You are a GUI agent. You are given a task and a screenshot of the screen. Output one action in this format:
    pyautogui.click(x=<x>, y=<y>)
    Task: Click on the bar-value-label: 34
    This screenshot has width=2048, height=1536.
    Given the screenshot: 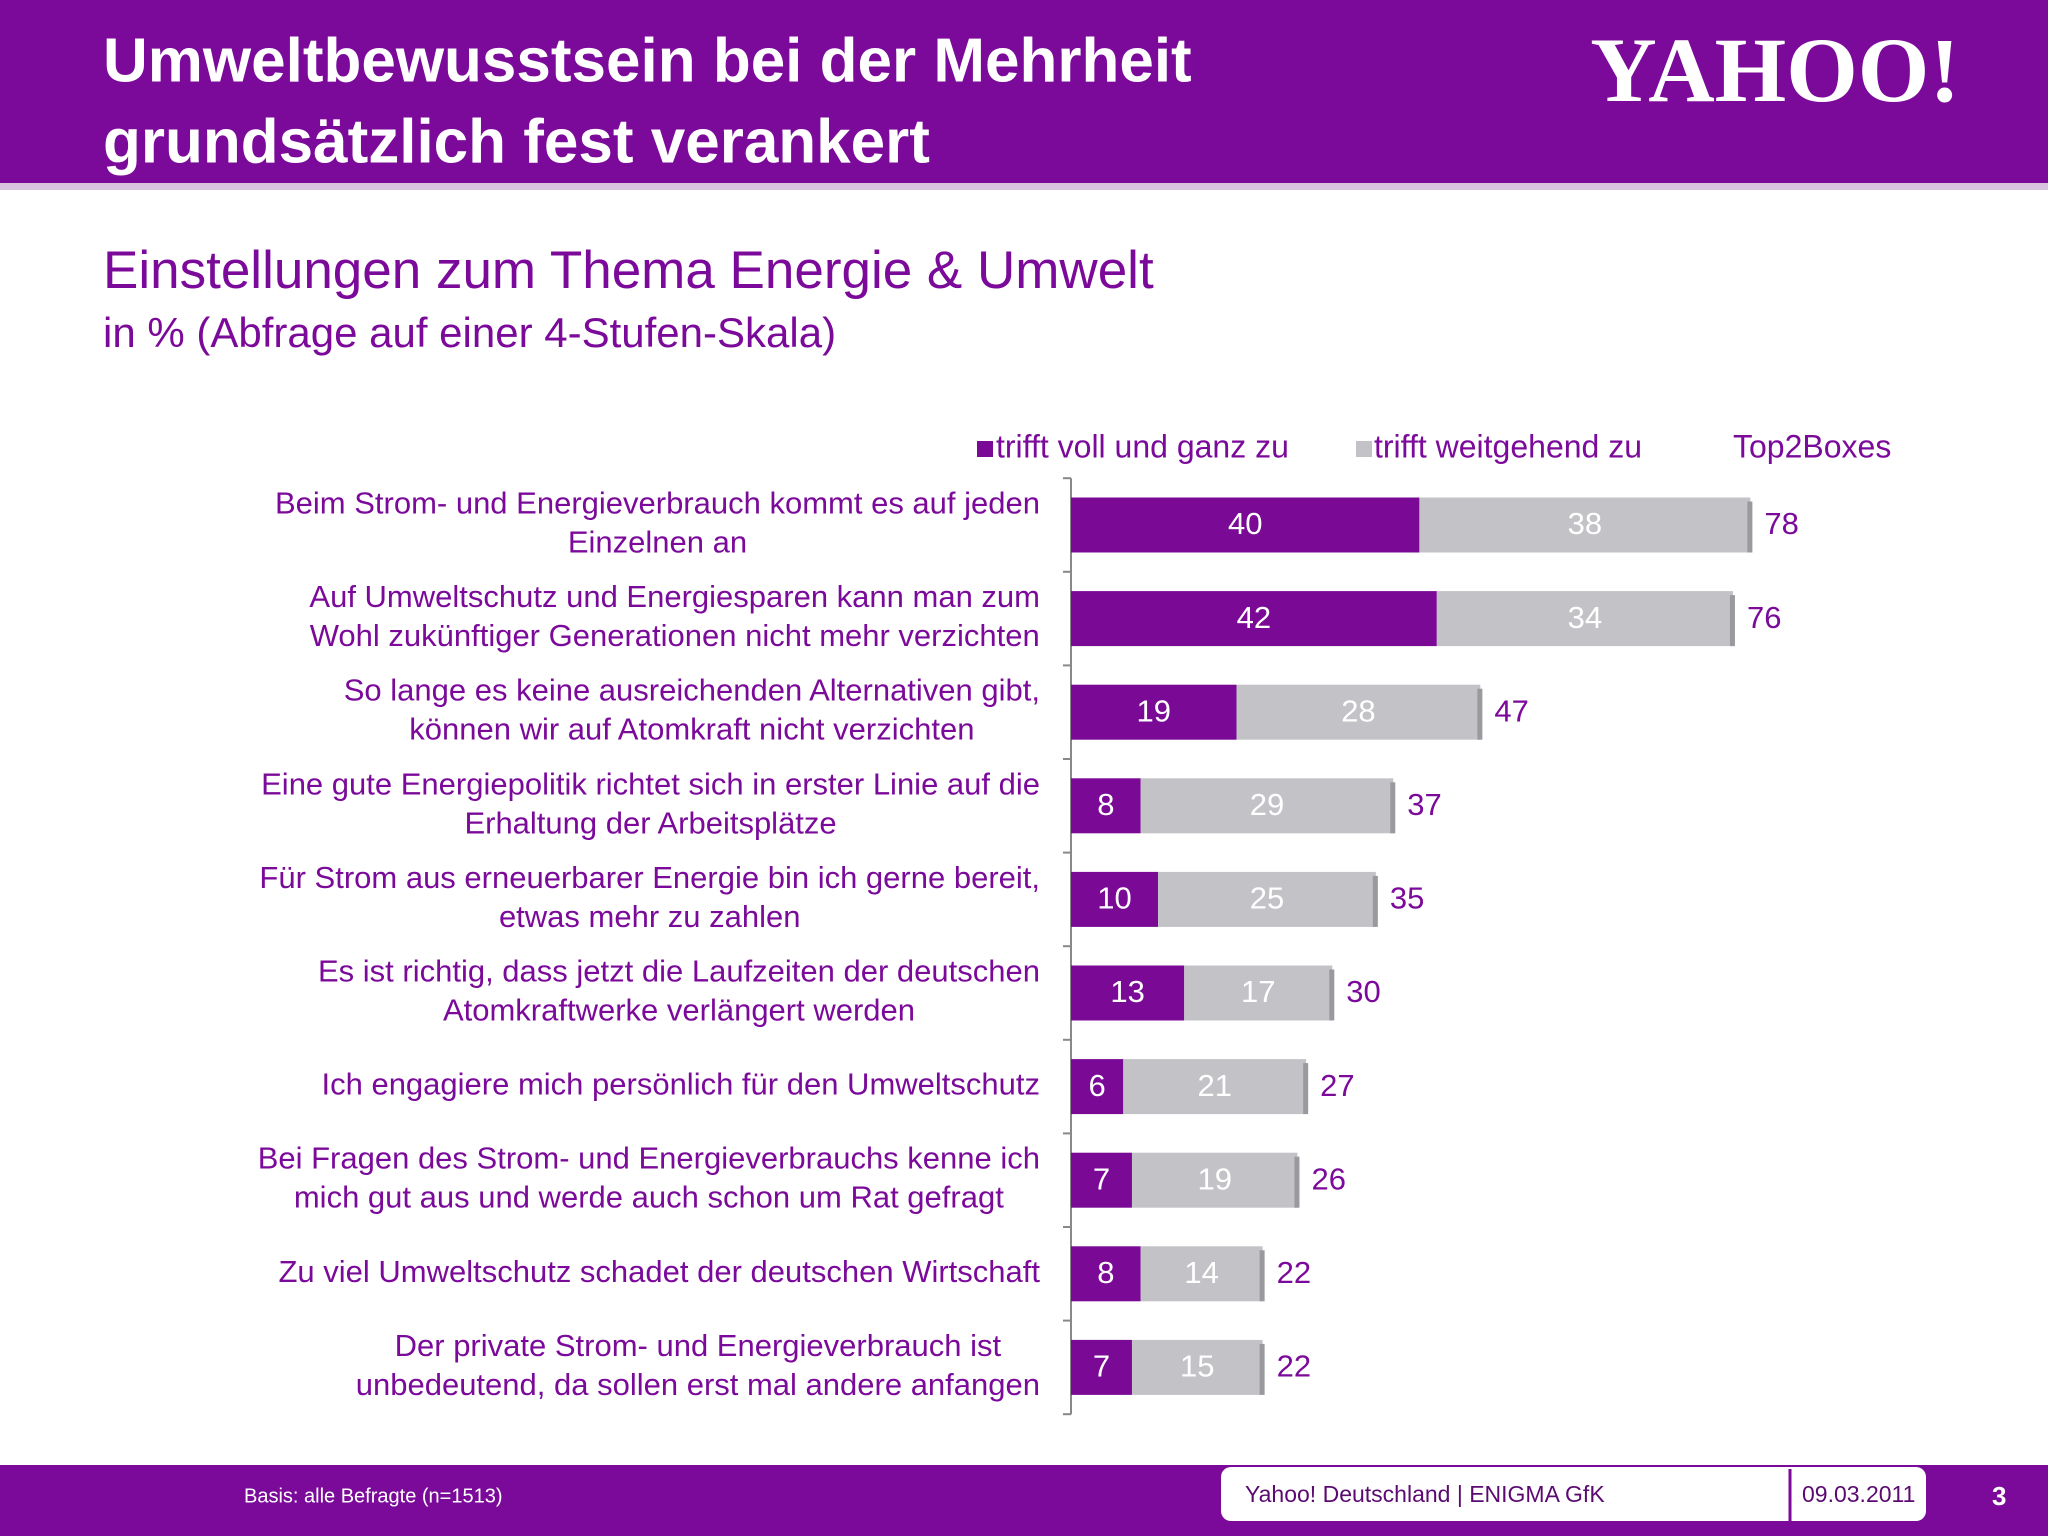 What is the action you would take?
    pyautogui.click(x=1585, y=617)
    